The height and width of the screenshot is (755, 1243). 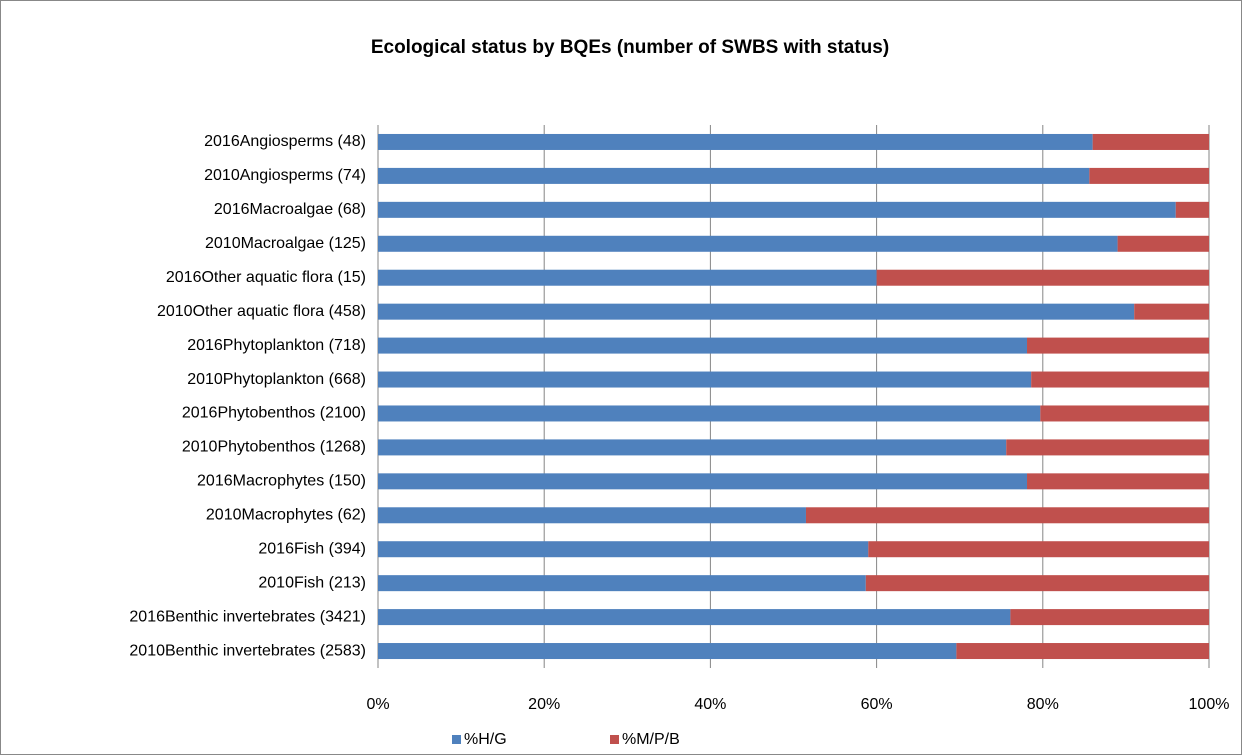 What do you see at coordinates (274, 447) in the screenshot?
I see `y-tick-label: 2010Phytobenthos (1268)` at bounding box center [274, 447].